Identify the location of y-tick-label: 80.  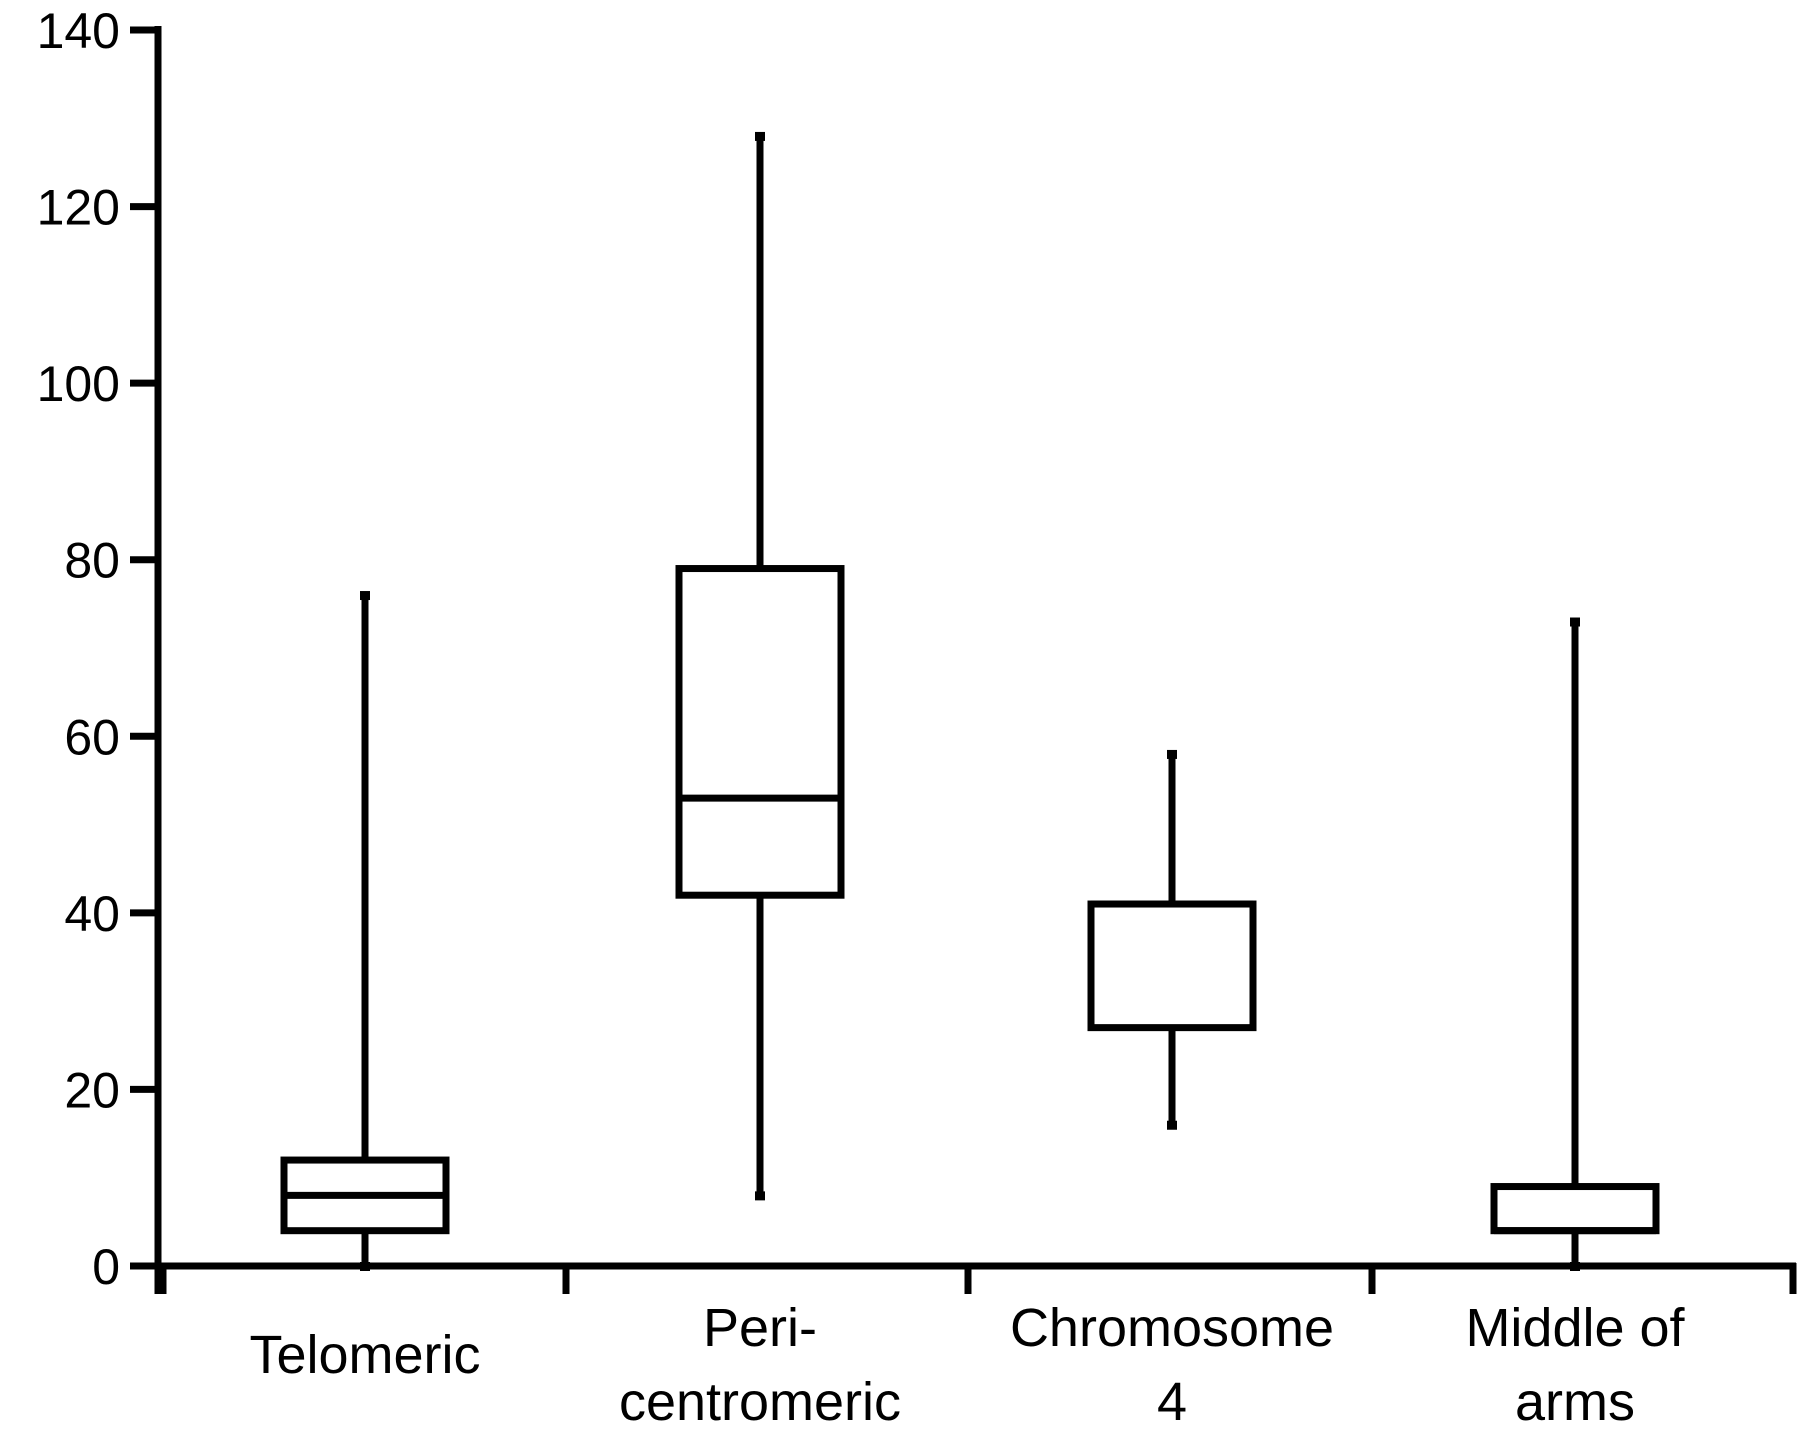
(92, 561).